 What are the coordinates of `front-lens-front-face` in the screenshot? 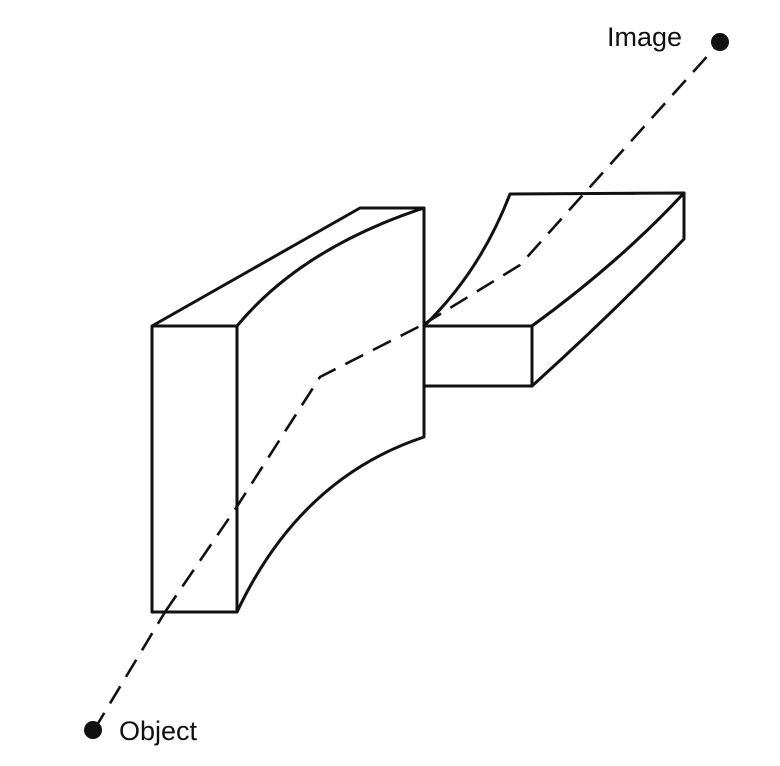 It's located at (194, 469).